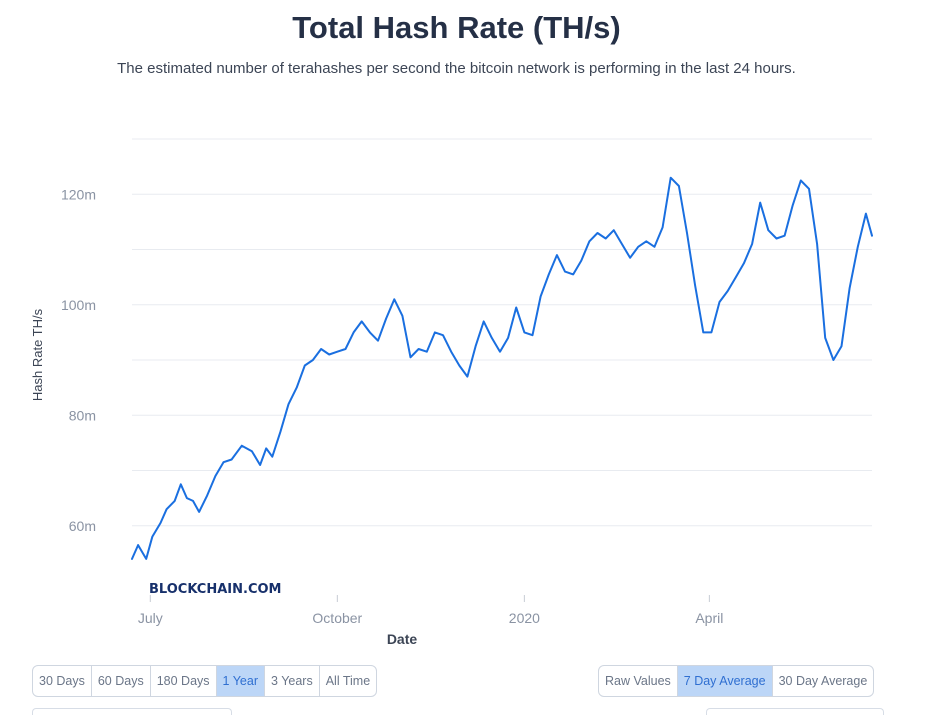 The image size is (943, 715). What do you see at coordinates (823, 681) in the screenshot?
I see `mode-button-30-day-average: 30 Day Average` at bounding box center [823, 681].